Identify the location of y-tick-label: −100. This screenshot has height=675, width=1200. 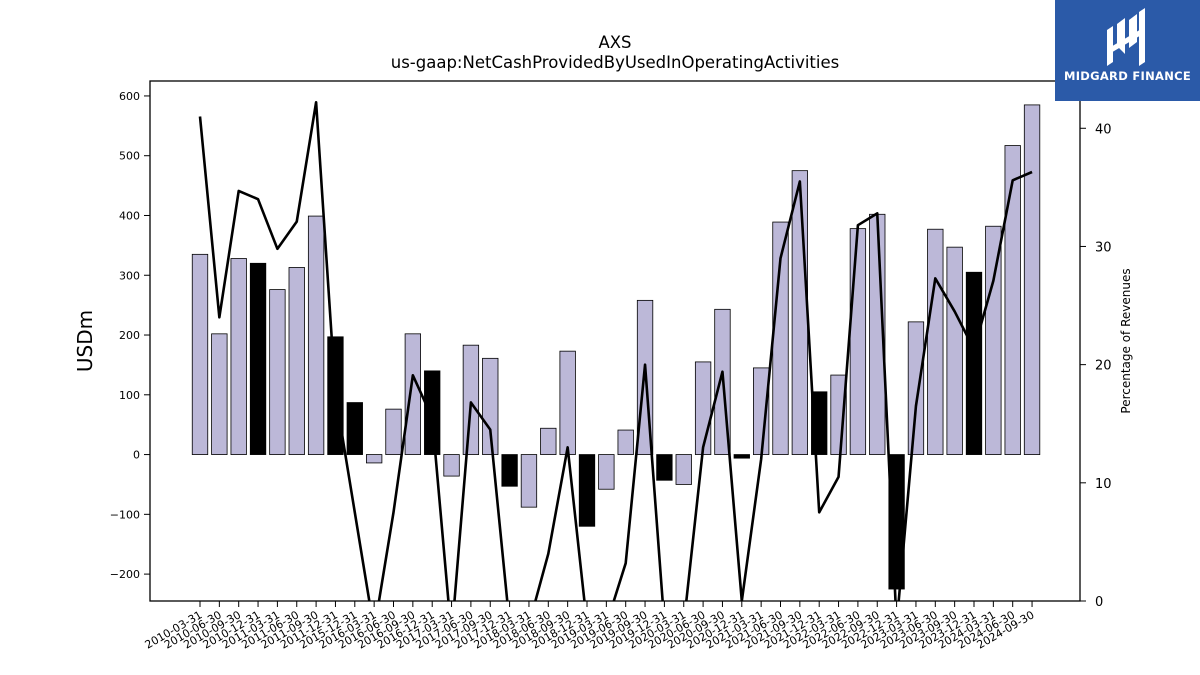
(125, 514).